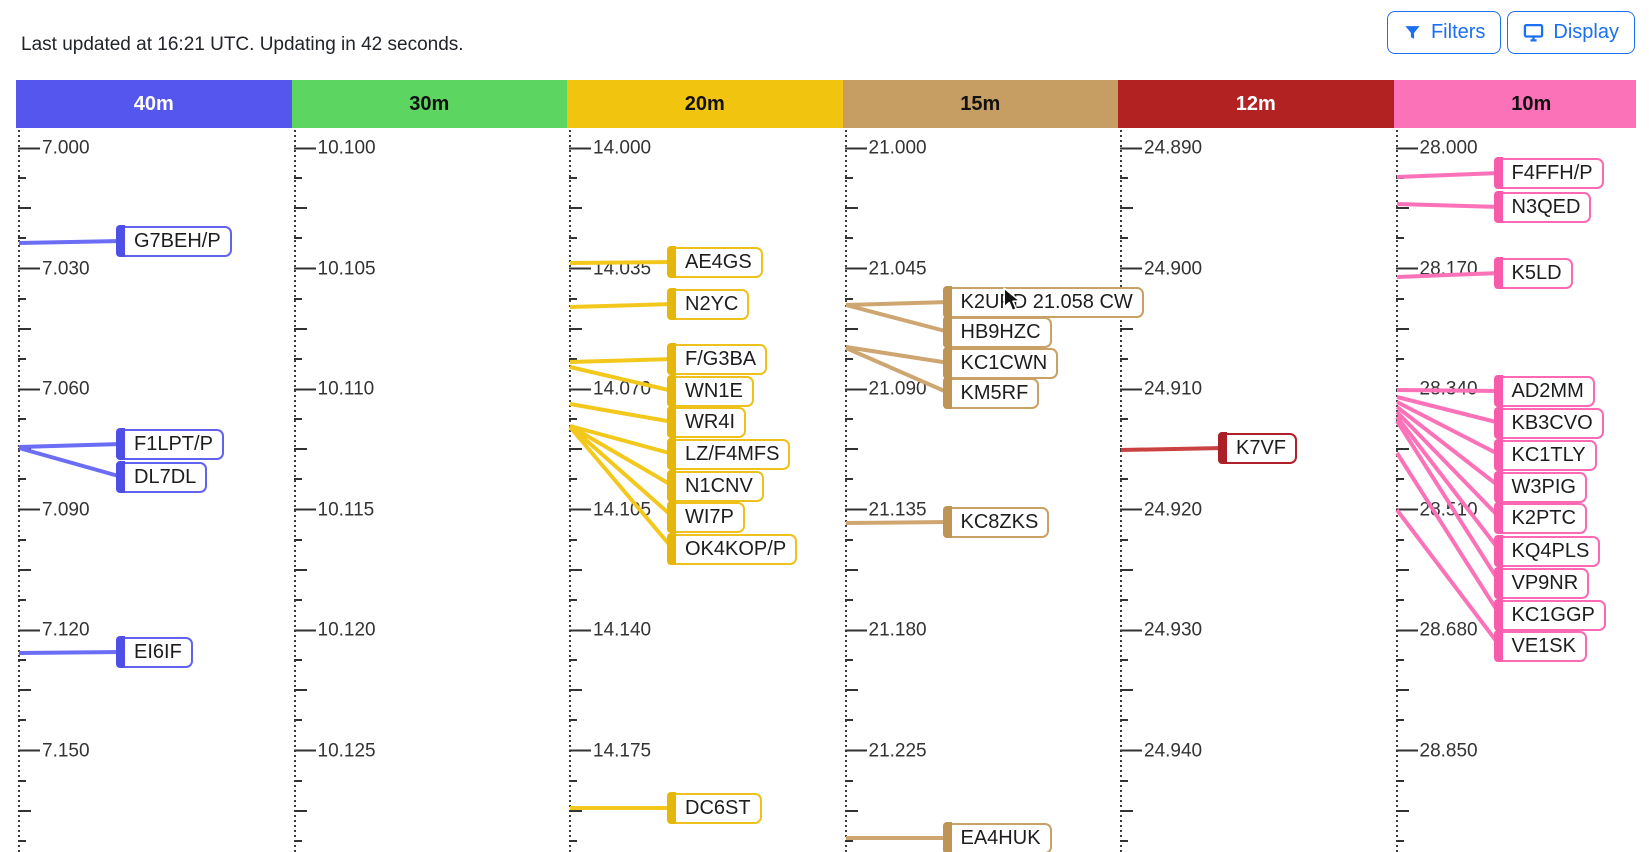 The width and height of the screenshot is (1649, 852). What do you see at coordinates (66, 630) in the screenshot?
I see `tick-label: 7.120` at bounding box center [66, 630].